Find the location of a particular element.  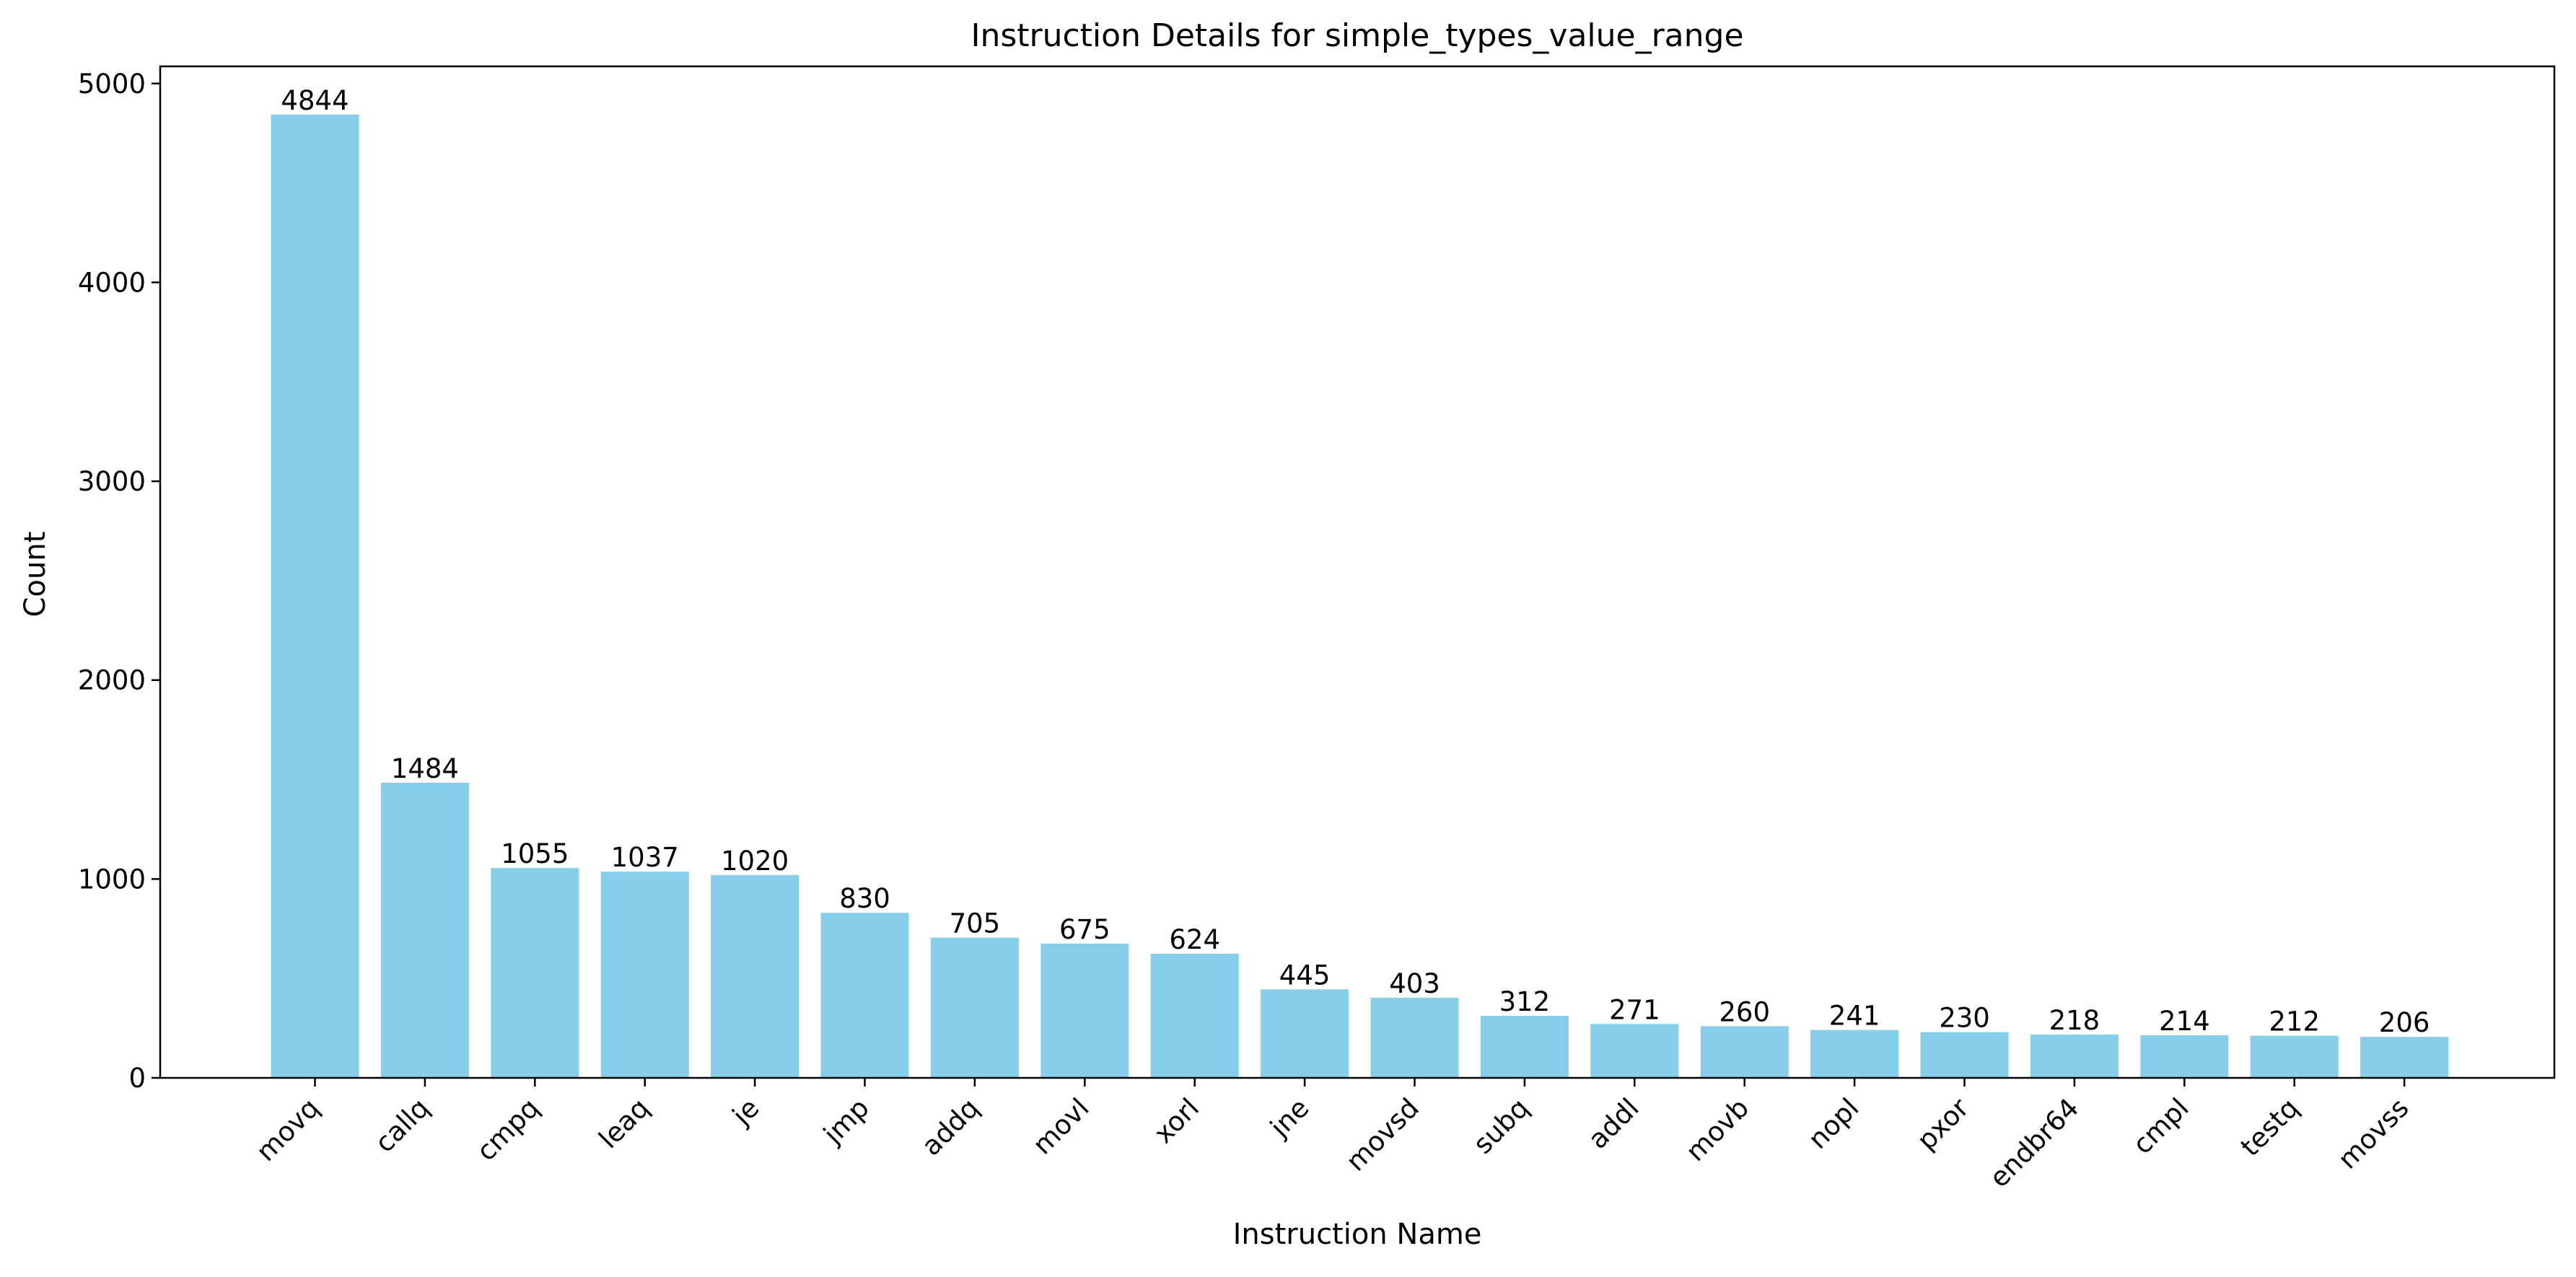

bar-value-label: 241 is located at coordinates (1855, 1017).